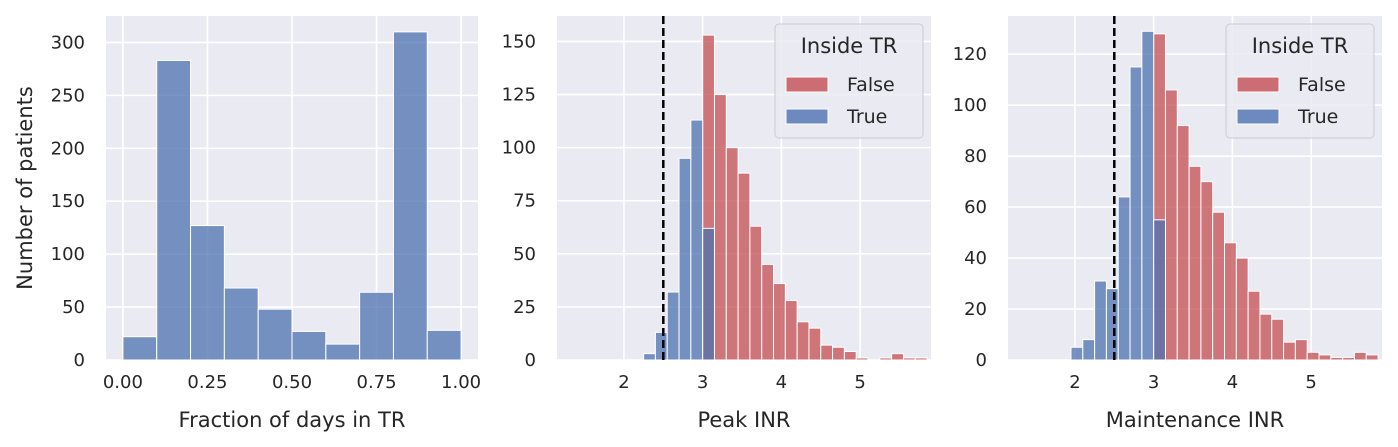 This screenshot has width=1398, height=447. I want to click on y-tick-label: 125, so click(519, 95).